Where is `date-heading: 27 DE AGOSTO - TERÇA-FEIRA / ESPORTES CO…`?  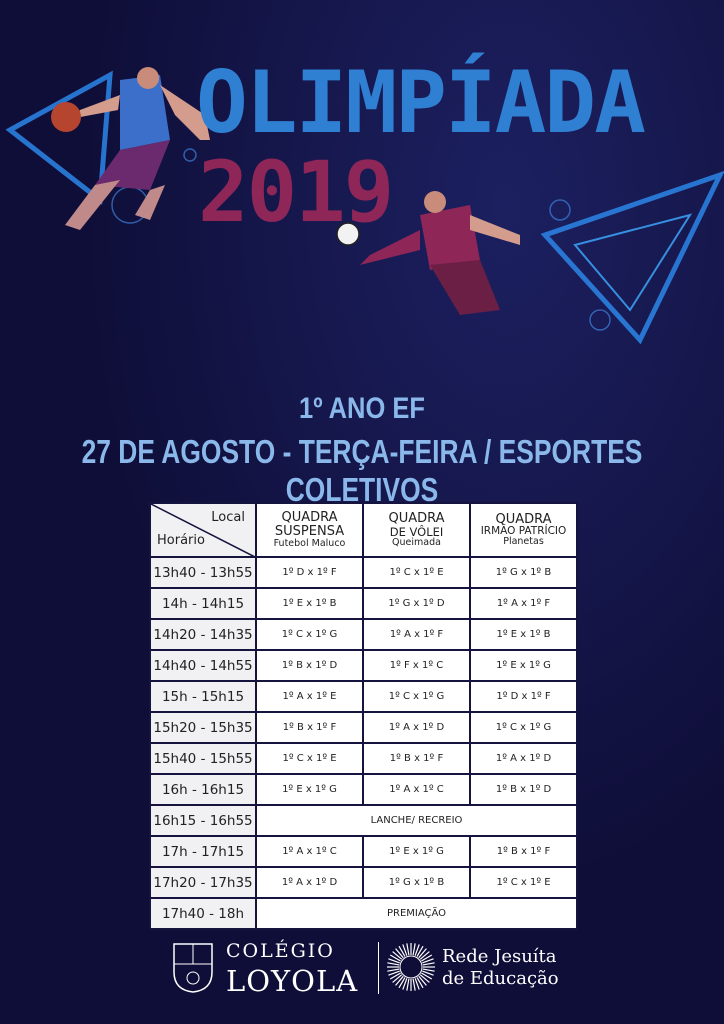
date-heading: 27 DE AGOSTO - TERÇA-FEIRA / ESPORTES CO… is located at coordinates (362, 470).